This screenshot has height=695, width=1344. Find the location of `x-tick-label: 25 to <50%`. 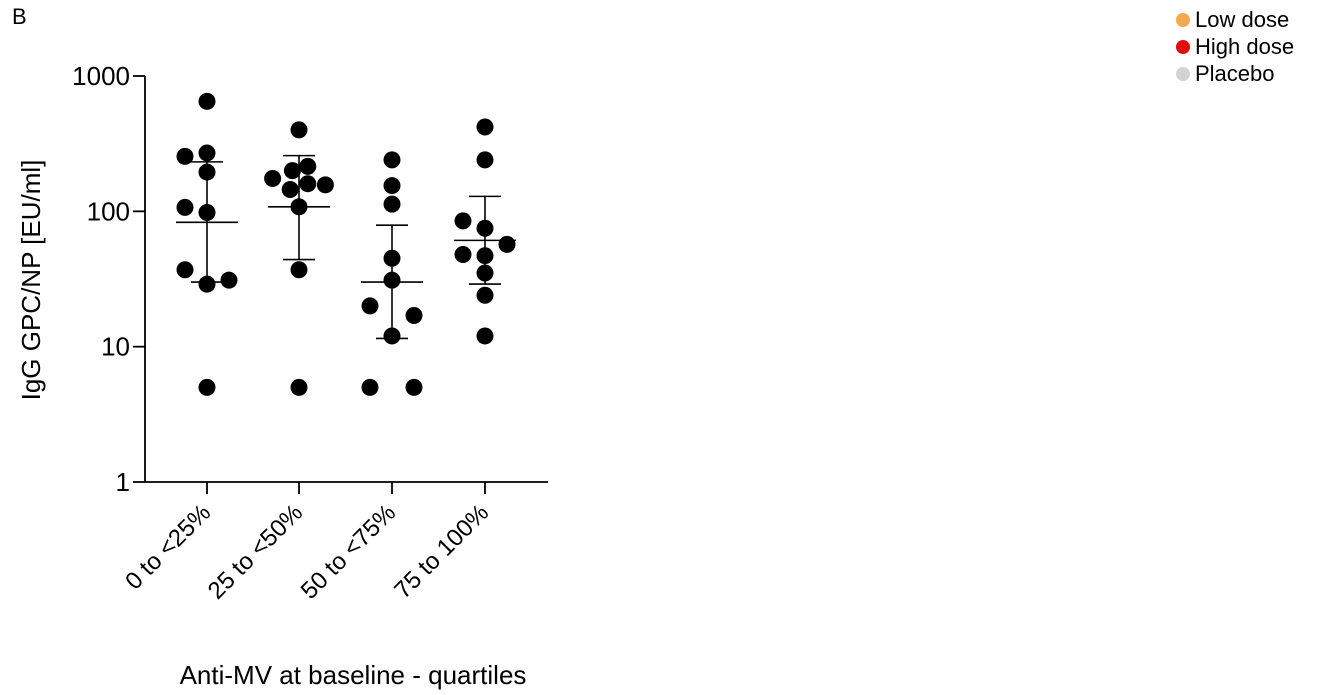

x-tick-label: 25 to <50% is located at coordinates (255, 551).